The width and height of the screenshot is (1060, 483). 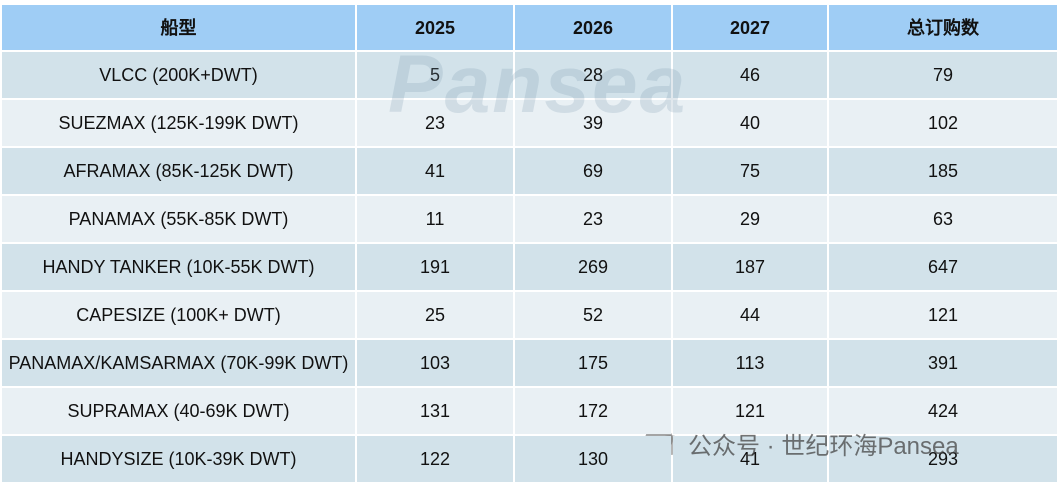 I want to click on table-cell: 172, so click(x=593, y=411).